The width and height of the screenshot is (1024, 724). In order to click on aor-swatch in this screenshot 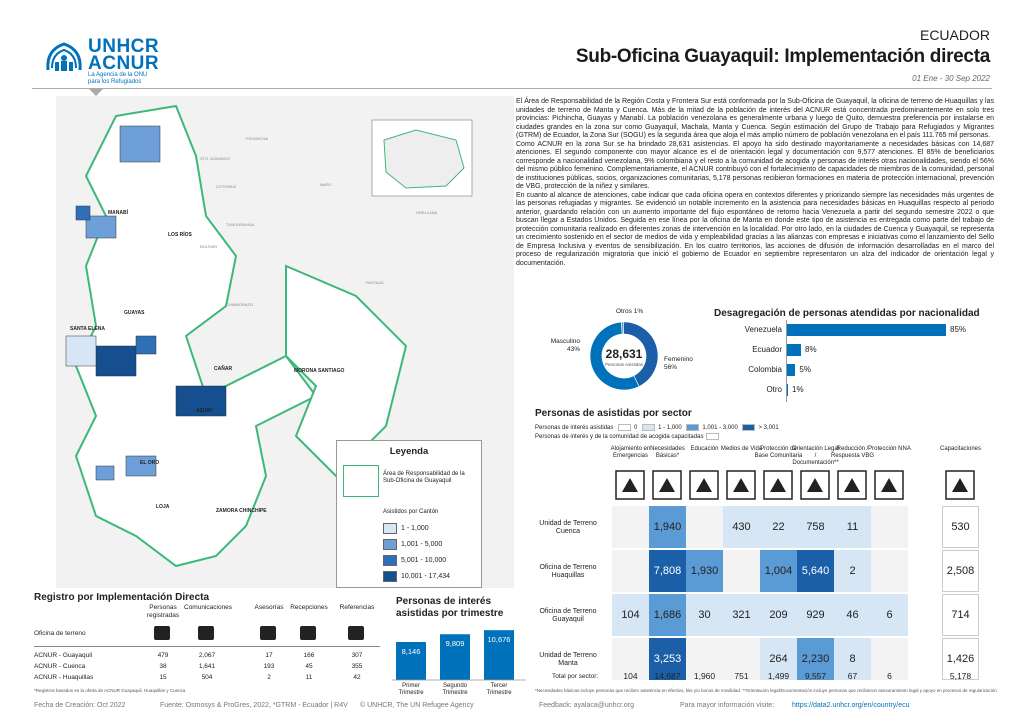, I will do `click(361, 481)`.